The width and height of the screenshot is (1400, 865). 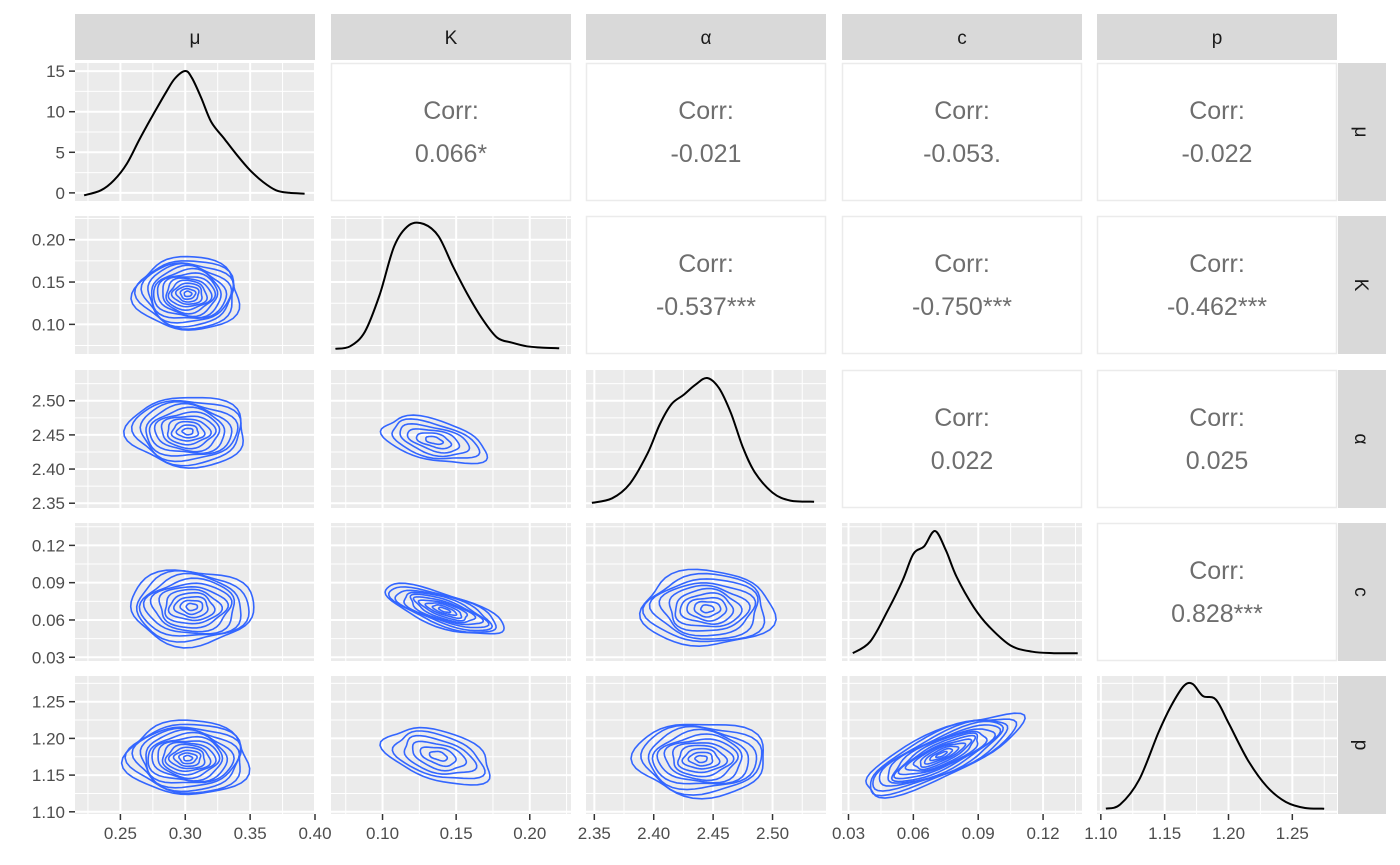 I want to click on column-strip: α, so click(x=706, y=37).